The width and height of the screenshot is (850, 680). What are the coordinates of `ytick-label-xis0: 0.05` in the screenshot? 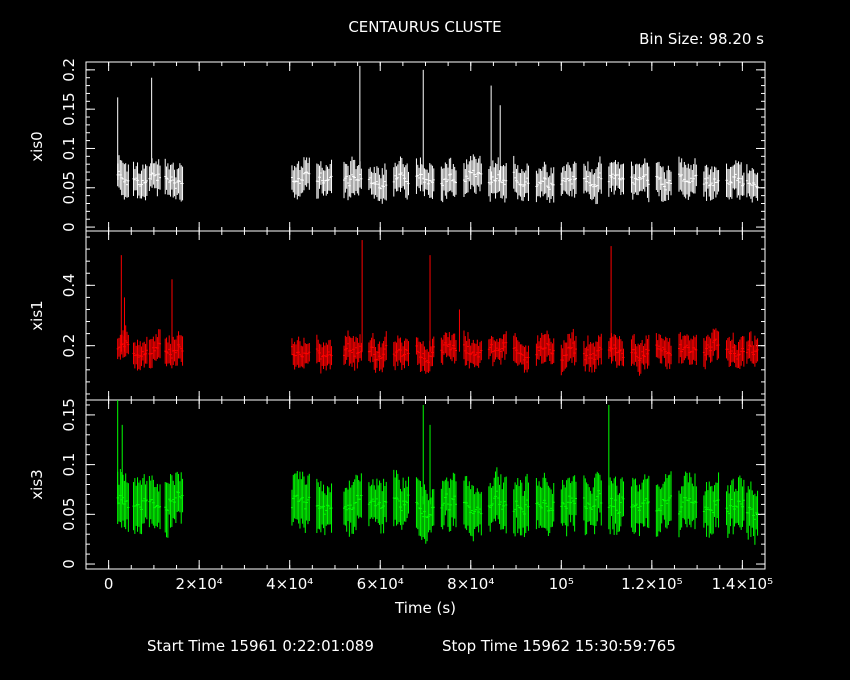 It's located at (69, 187).